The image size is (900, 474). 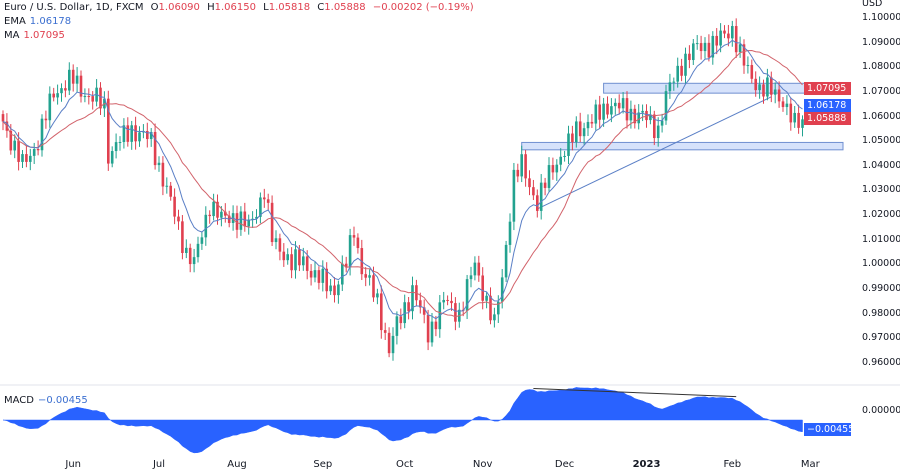 What do you see at coordinates (154, 7) in the screenshot?
I see `open-label: O` at bounding box center [154, 7].